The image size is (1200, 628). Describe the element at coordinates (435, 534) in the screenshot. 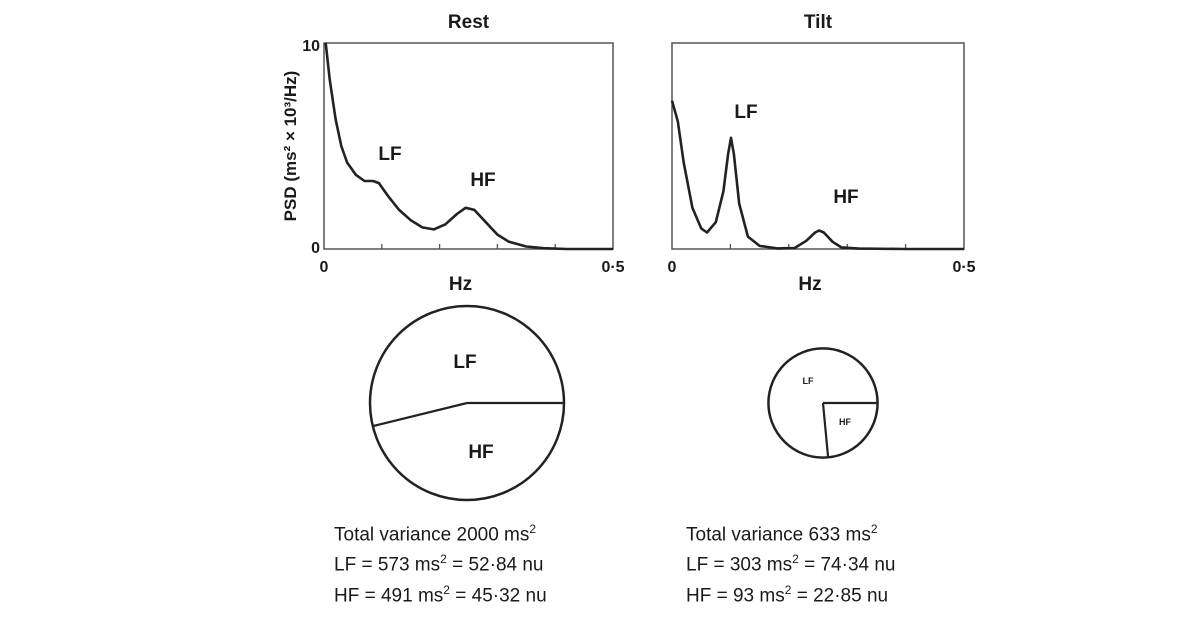

I see `rest-total-variance: Total variance 2000 ms2` at that location.